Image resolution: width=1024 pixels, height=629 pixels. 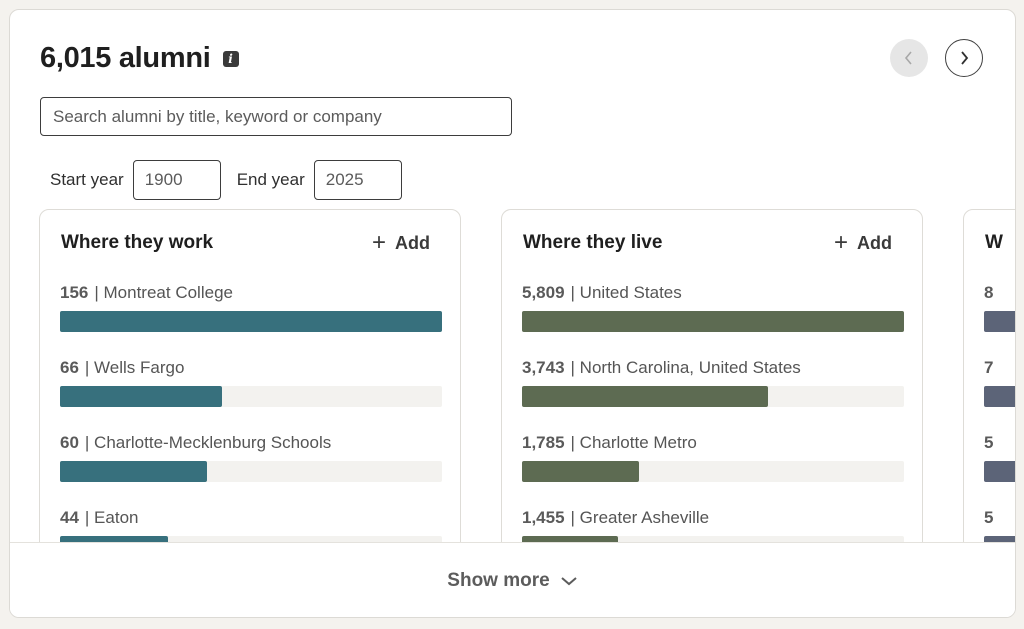 What do you see at coordinates (74, 292) in the screenshot?
I see `row-count: 156` at bounding box center [74, 292].